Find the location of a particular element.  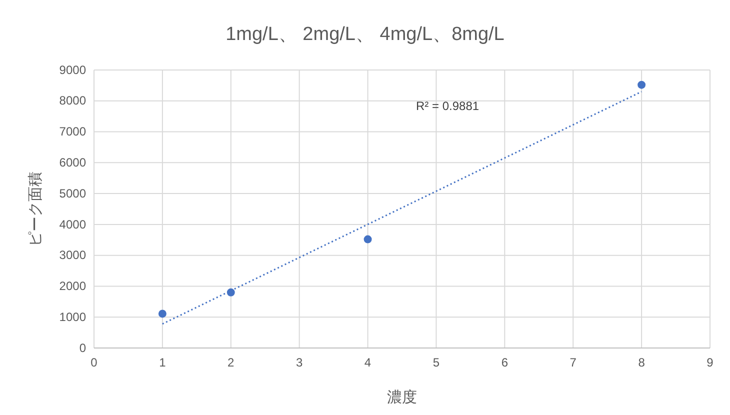

x-tick-label: 4 is located at coordinates (368, 363).